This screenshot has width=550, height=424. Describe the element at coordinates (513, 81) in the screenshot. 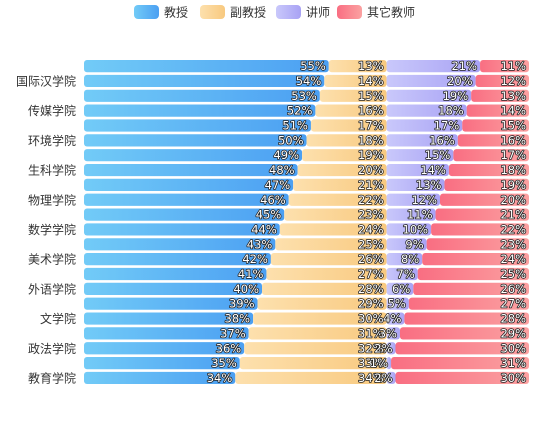

I see `data-label: 12%` at that location.